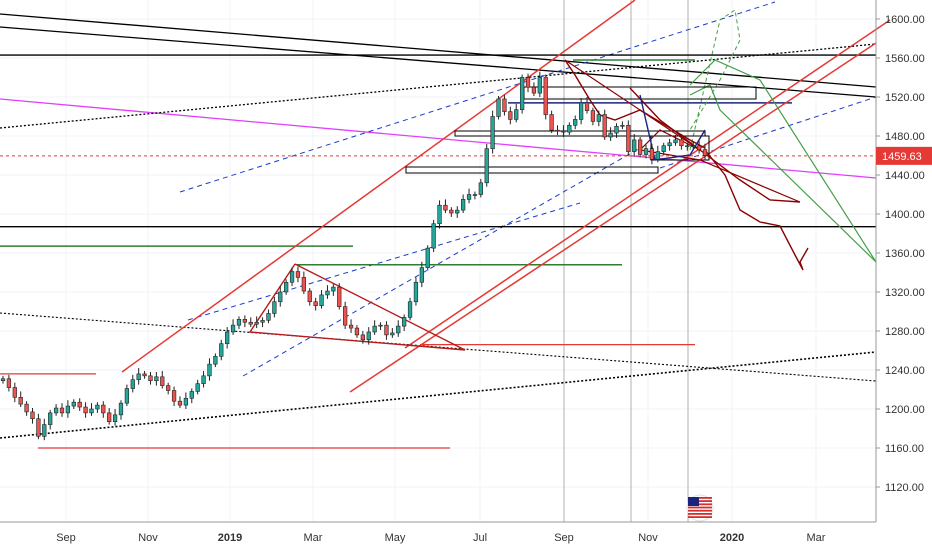 The width and height of the screenshot is (932, 550). What do you see at coordinates (905, 59) in the screenshot?
I see `price-tick-label: 1560.00` at bounding box center [905, 59].